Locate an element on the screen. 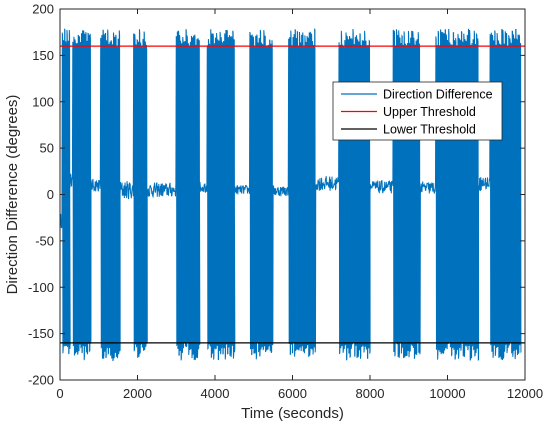 Image resolution: width=550 pixels, height=427 pixels. x-axis-title: Time (seconds) is located at coordinates (292, 413).